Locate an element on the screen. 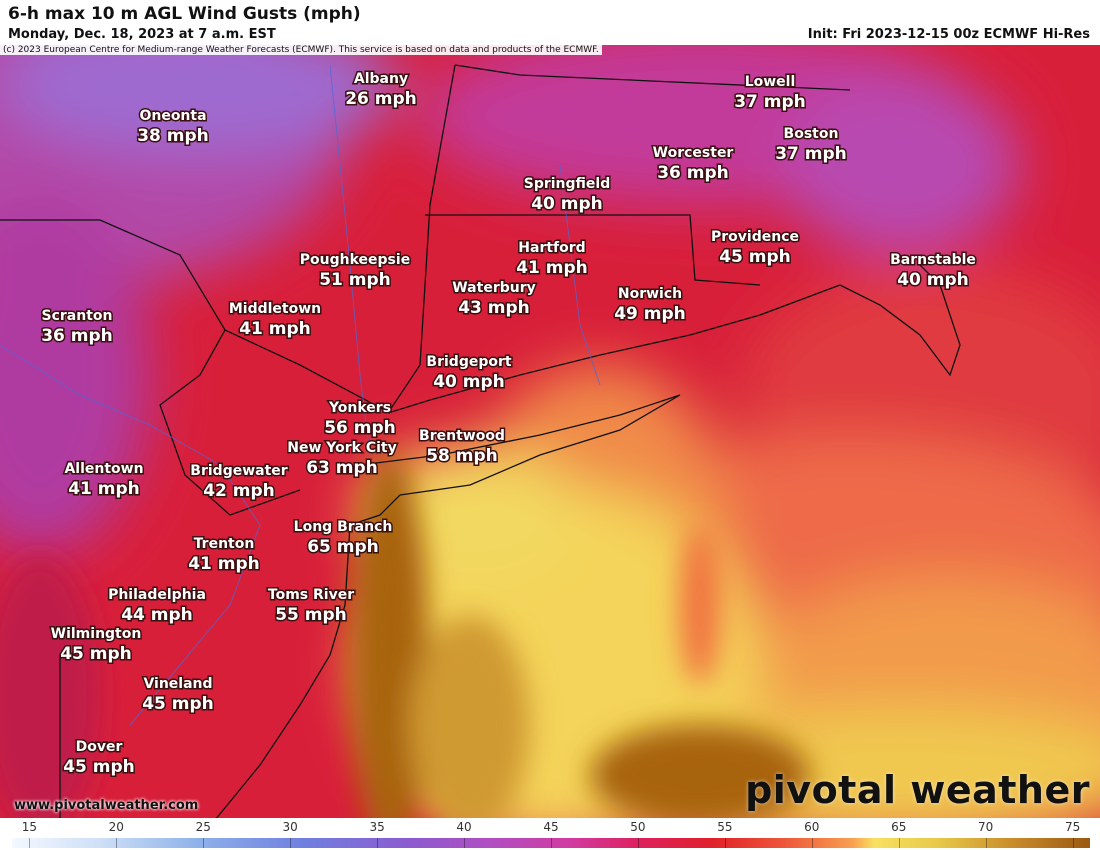 Image resolution: width=1100 pixels, height=850 pixels. brand-watermark: pivotal weather is located at coordinates (917, 790).